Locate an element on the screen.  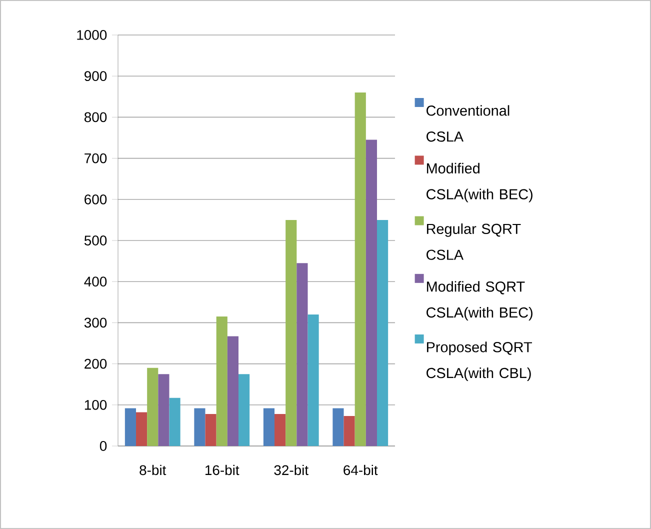
y-tick-label: 400 is located at coordinates (95, 281).